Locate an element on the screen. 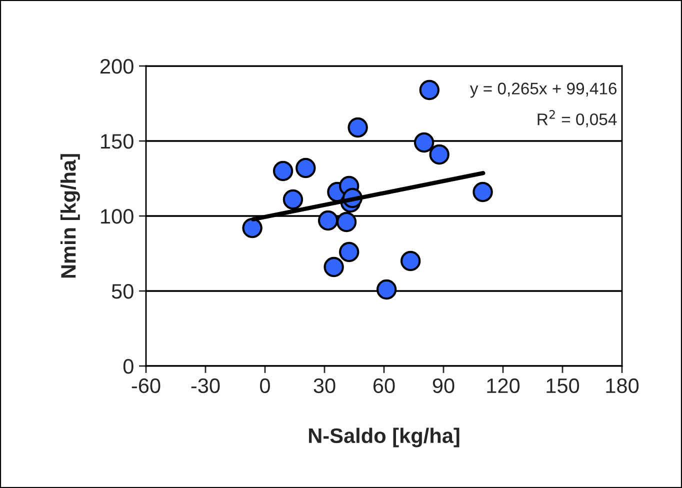 The width and height of the screenshot is (682, 488). y-axis-title: Nmin [kg/ha] is located at coordinates (70, 216).